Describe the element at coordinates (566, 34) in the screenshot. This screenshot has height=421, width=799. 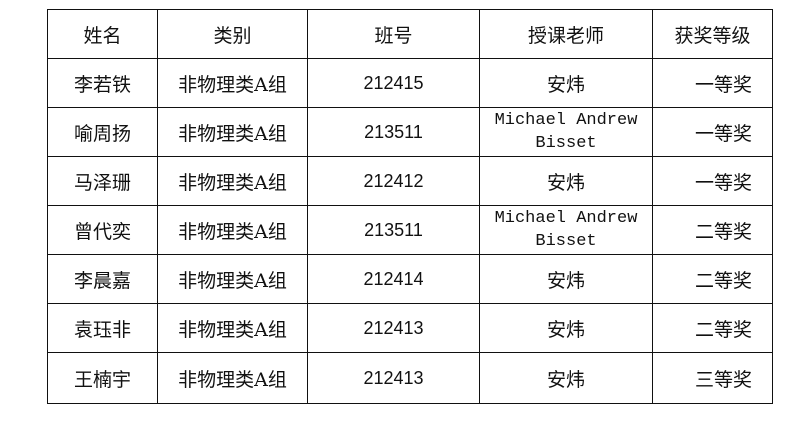
I see `header-teacher: 授课老师` at that location.